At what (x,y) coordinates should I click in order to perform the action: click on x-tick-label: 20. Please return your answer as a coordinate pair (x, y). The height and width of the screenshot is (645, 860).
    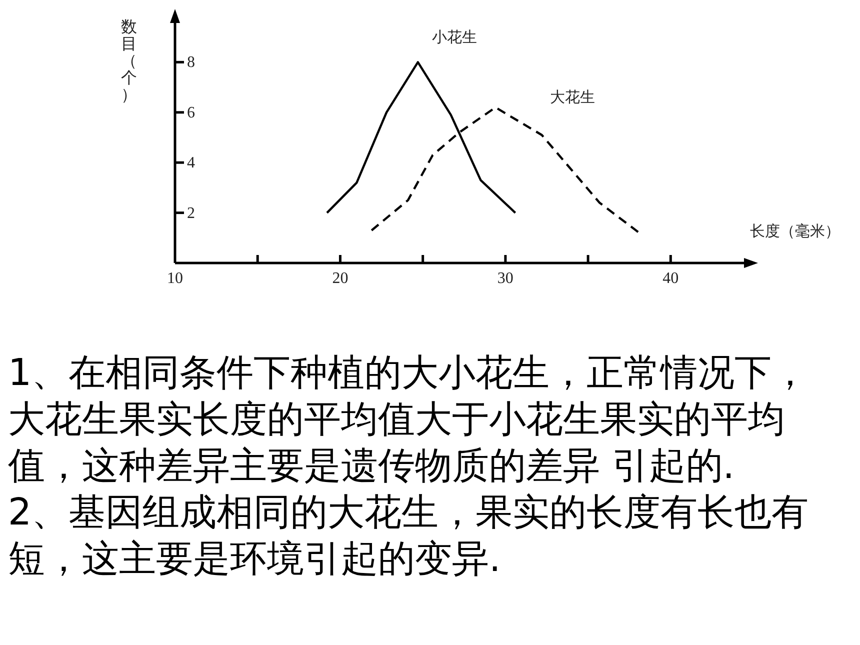
    Looking at the image, I should click on (340, 278).